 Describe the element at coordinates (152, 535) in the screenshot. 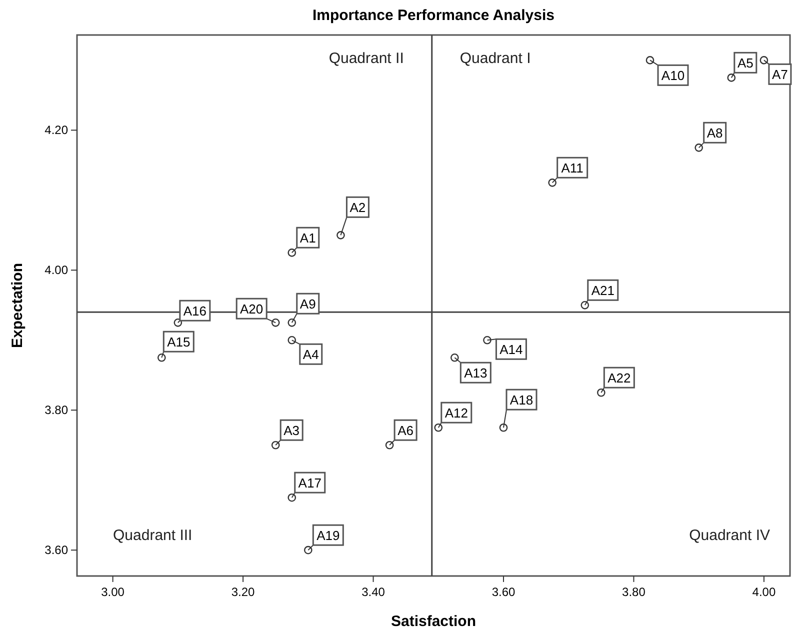

I see `annotation: Quadrant III` at that location.